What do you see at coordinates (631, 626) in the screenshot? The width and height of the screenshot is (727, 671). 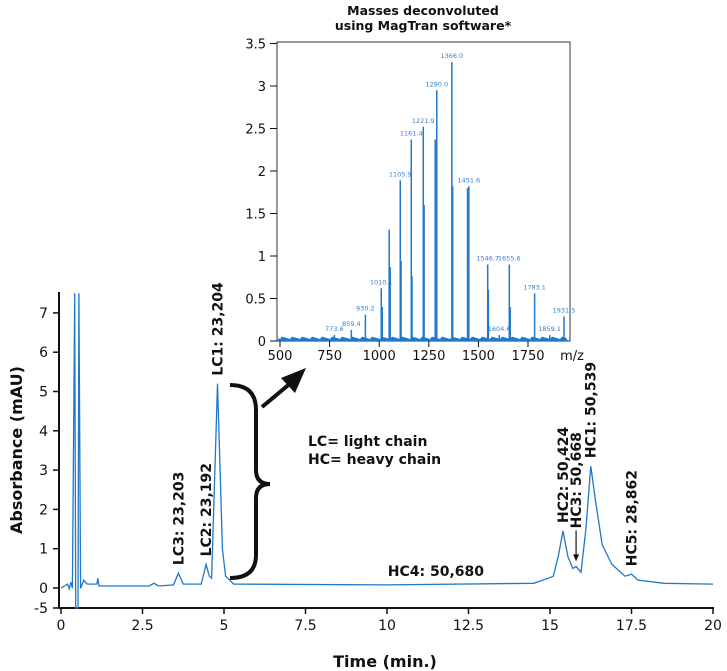 I see `x-tick-label: 17.5` at bounding box center [631, 626].